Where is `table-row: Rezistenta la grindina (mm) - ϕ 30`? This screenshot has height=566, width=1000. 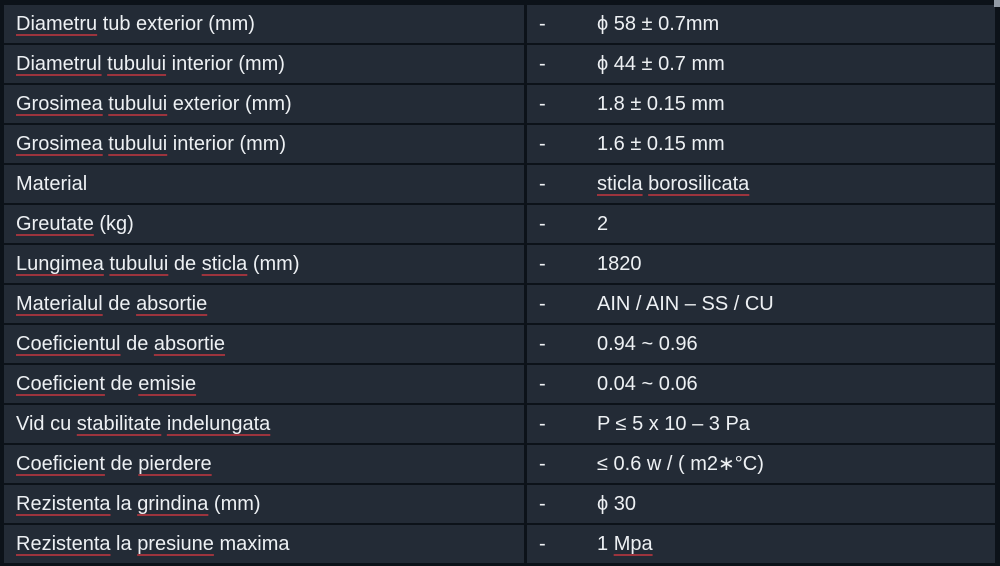
table-row: Rezistenta la grindina (mm) - ϕ 30 is located at coordinates (499, 504).